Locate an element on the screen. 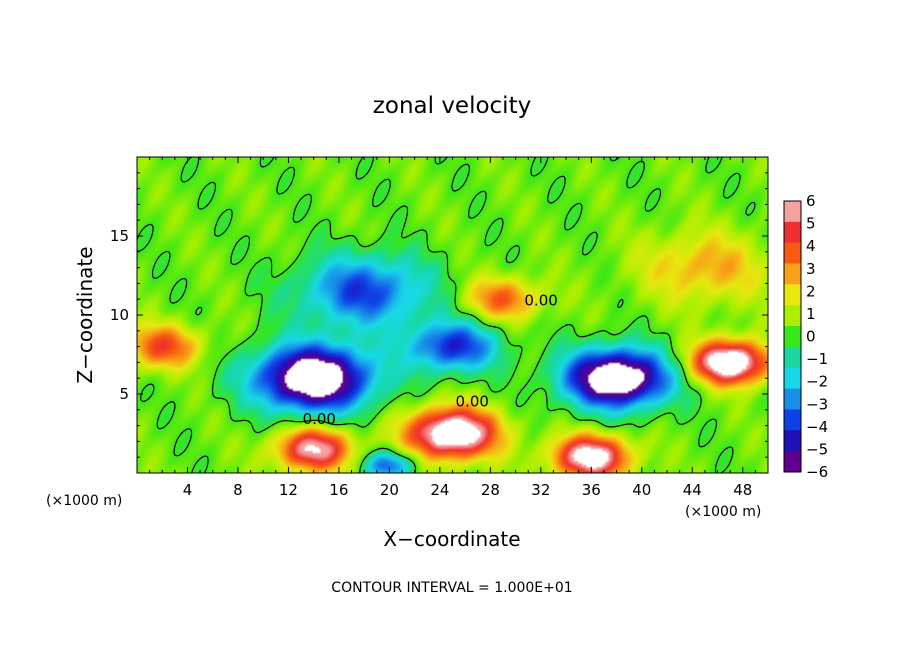 This screenshot has height=654, width=904. colorbar-label: 4 is located at coordinates (811, 246).